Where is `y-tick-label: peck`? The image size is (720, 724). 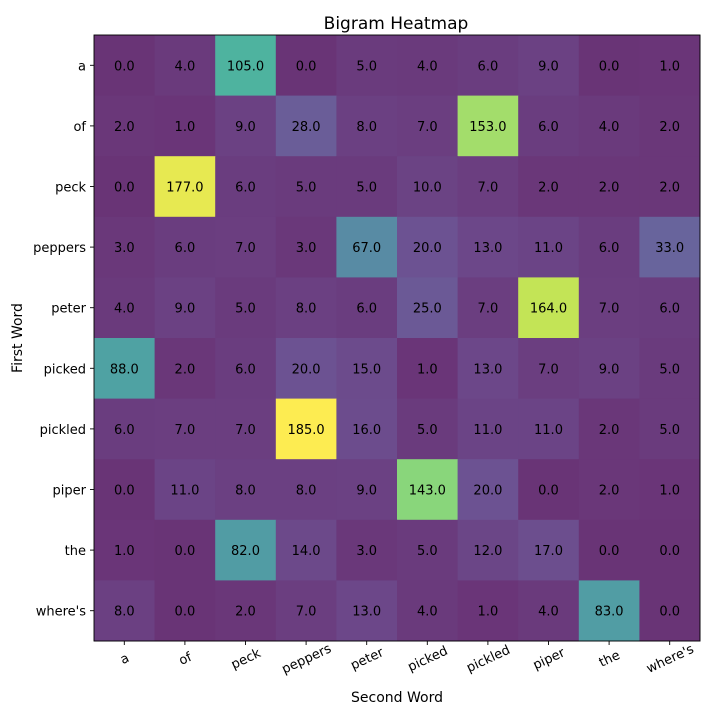
y-tick-label: peck is located at coordinates (70, 188).